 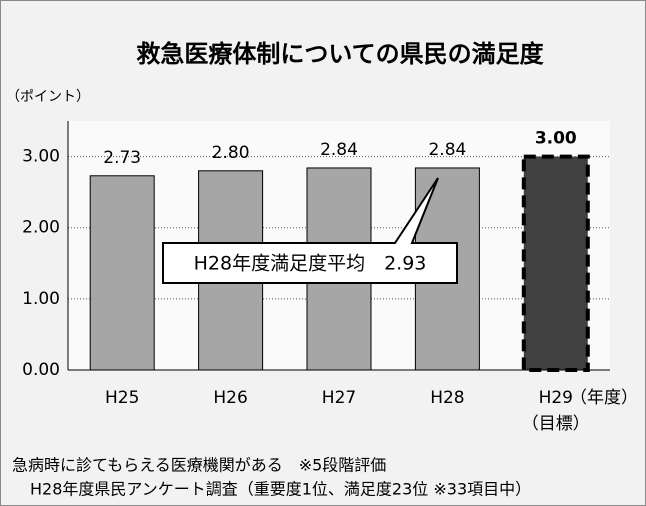 What do you see at coordinates (199, 465) in the screenshot?
I see `note: 急病時に診てもらえる医療機関がある ※5段階評価` at bounding box center [199, 465].